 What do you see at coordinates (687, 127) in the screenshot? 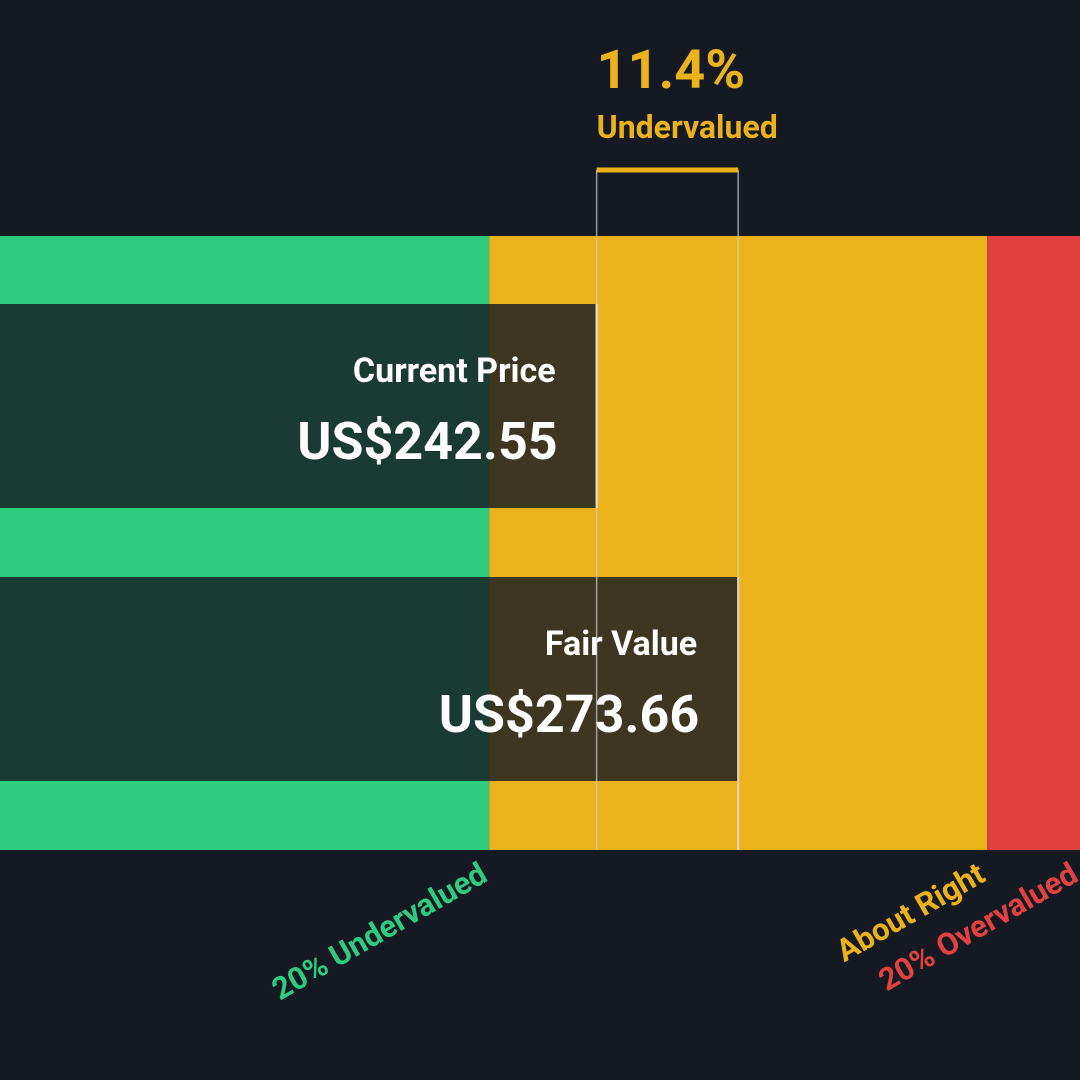
I see `difference-text: Undervalued` at bounding box center [687, 127].